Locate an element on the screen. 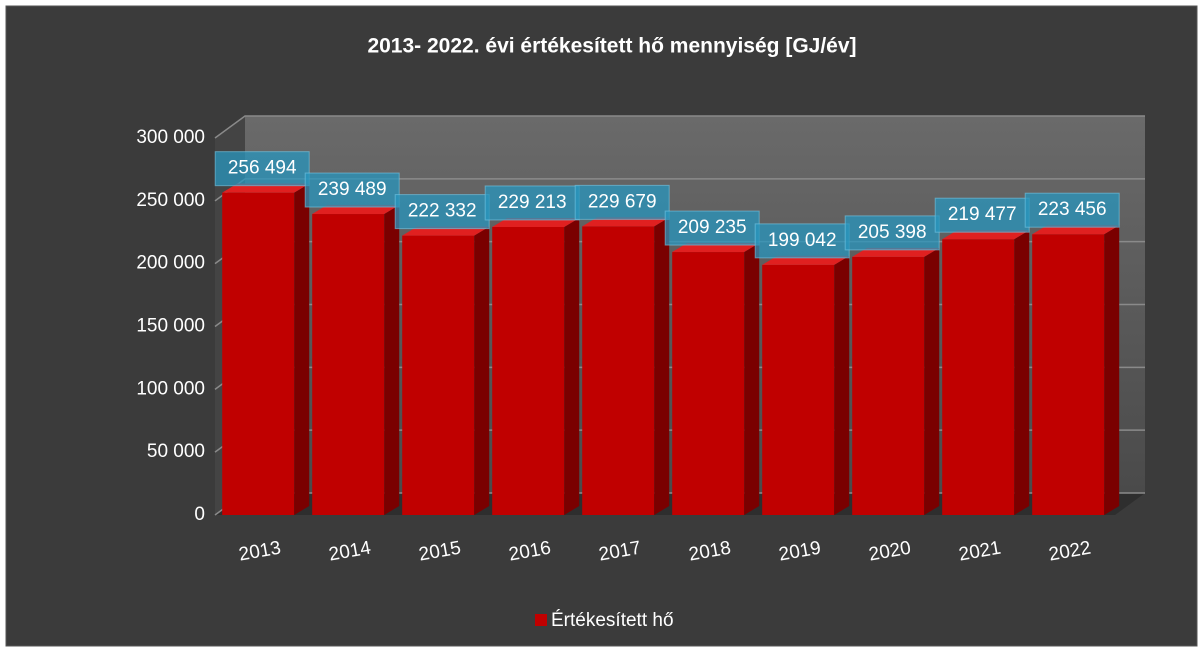 This screenshot has width=1203, height=652. y-tick-label: 250 000 is located at coordinates (170, 200).